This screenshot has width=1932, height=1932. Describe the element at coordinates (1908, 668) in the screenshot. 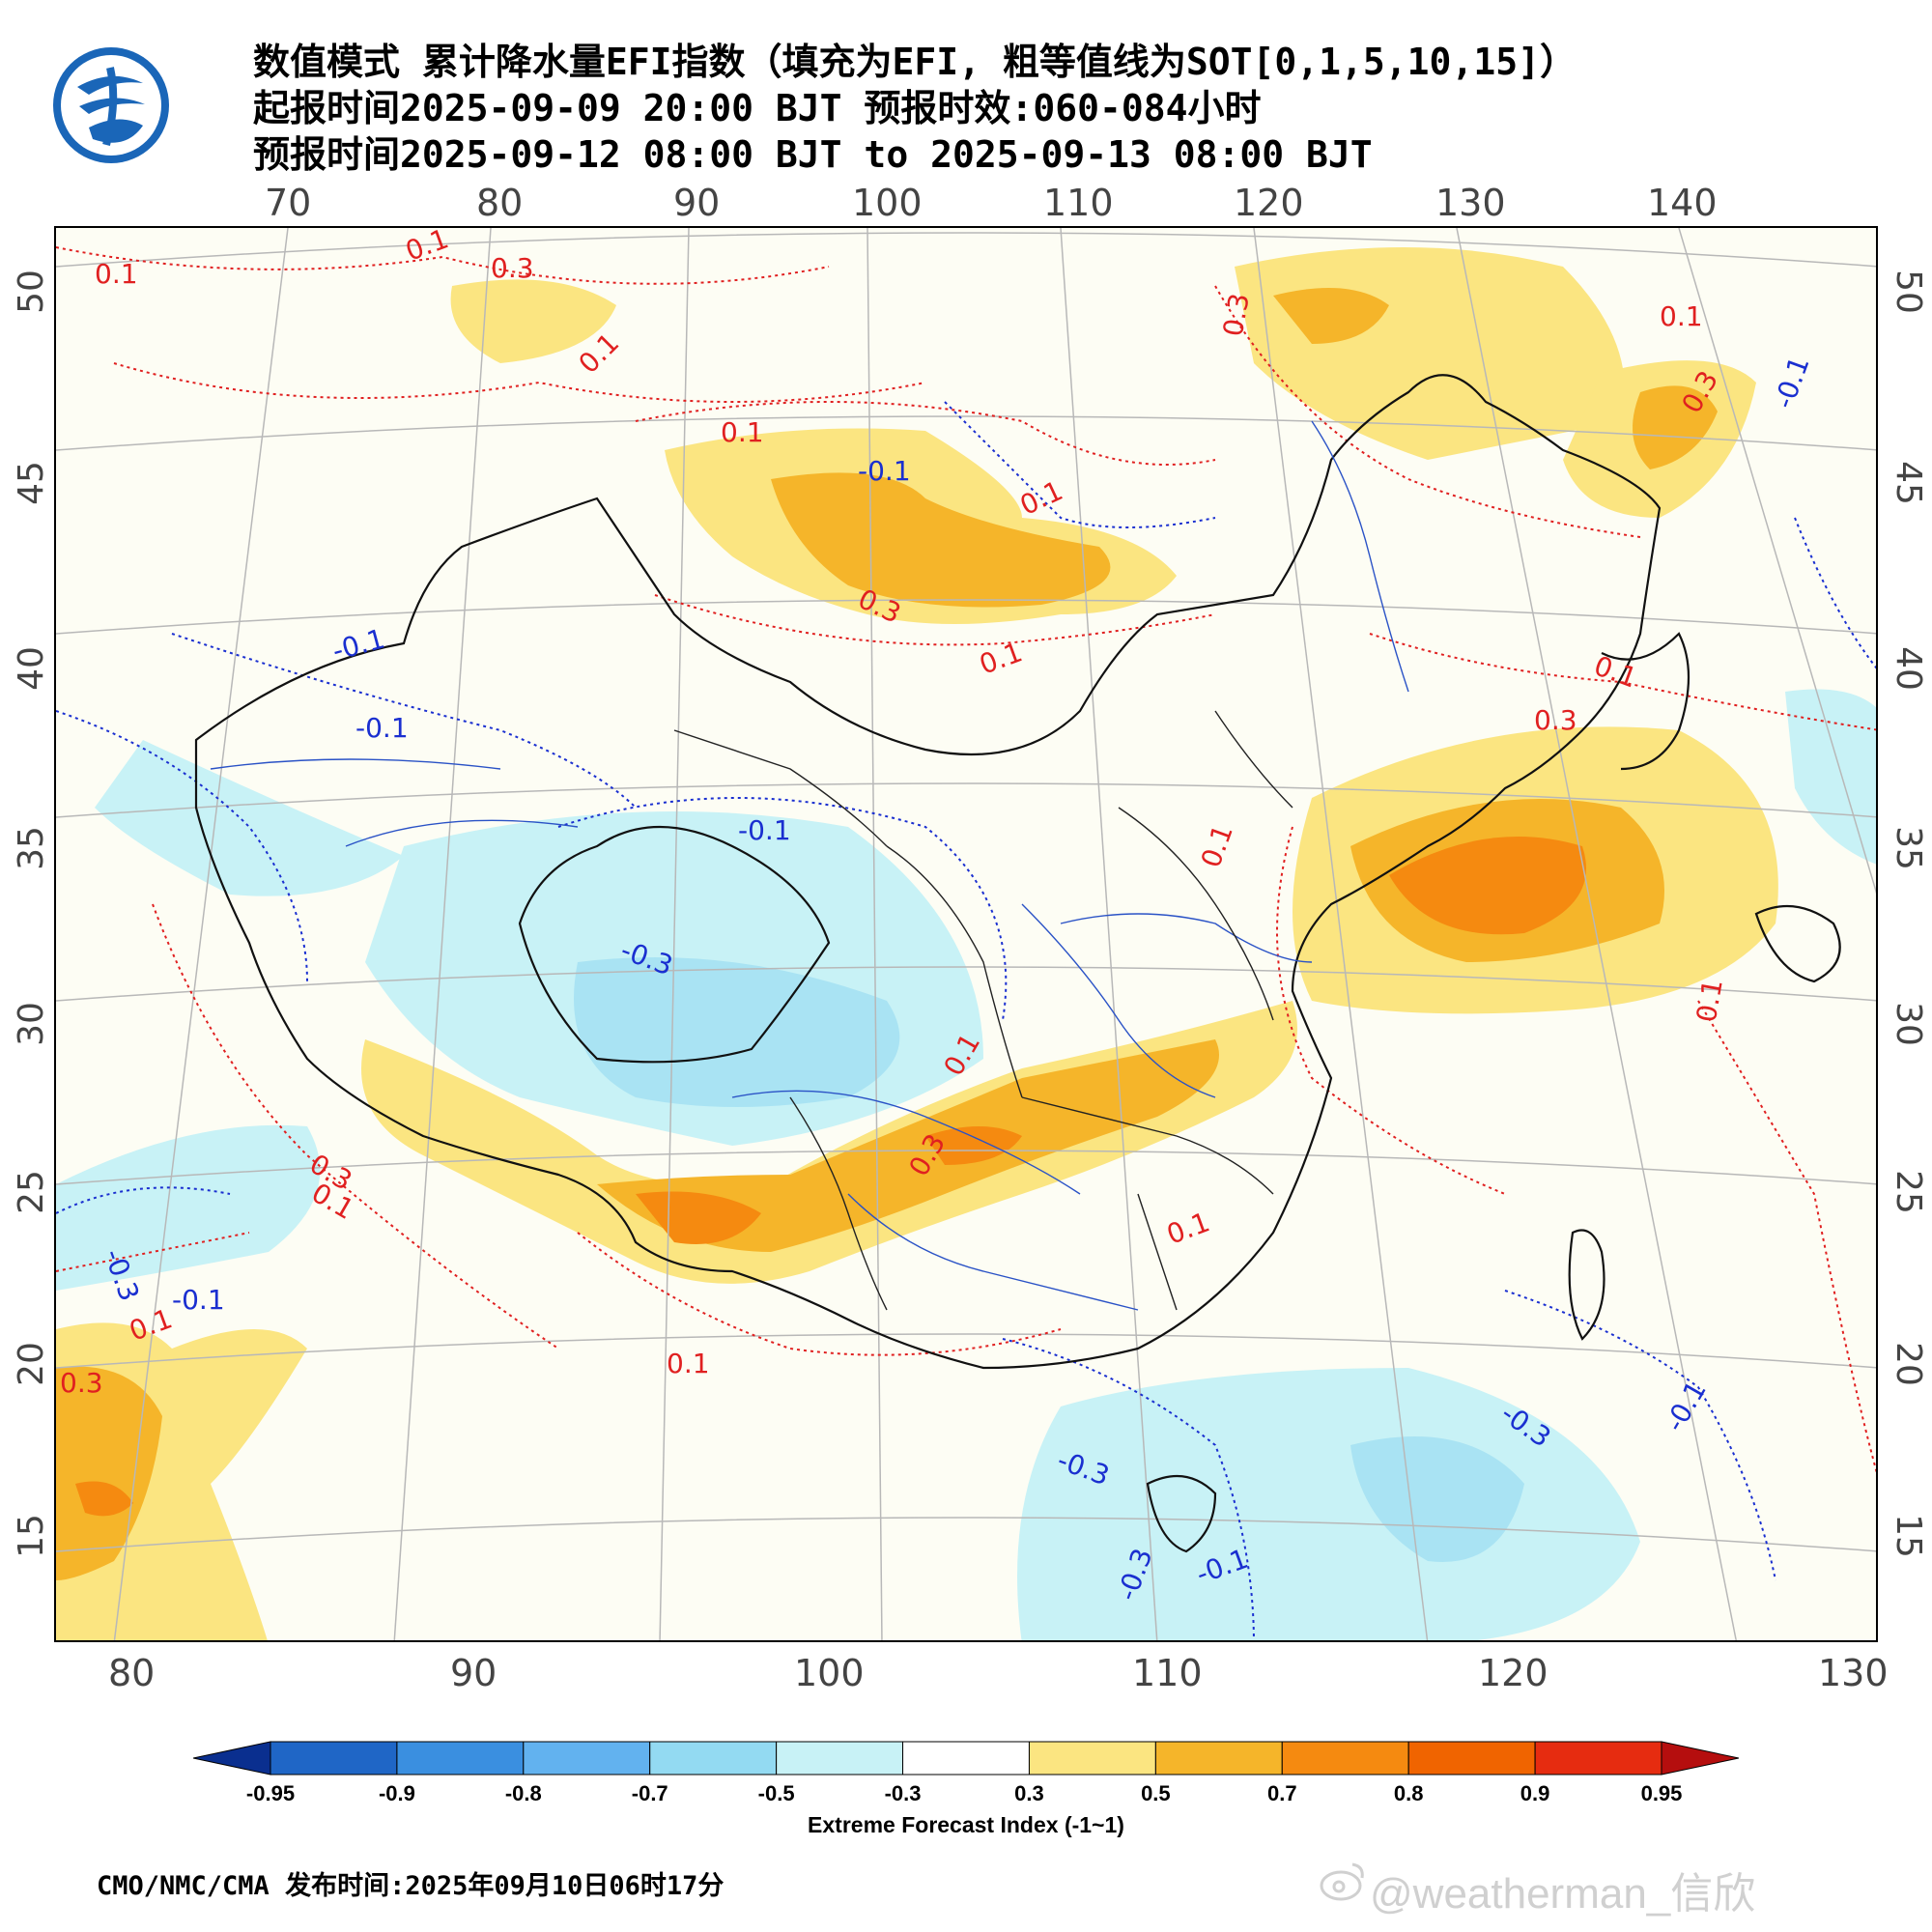

I see `right-lat-label: 40` at that location.